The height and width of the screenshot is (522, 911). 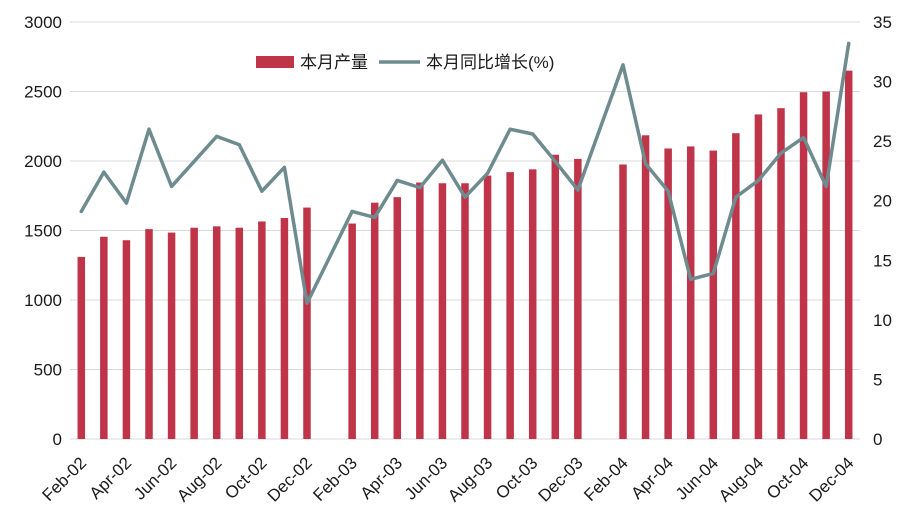 What do you see at coordinates (48, 370) in the screenshot?
I see `left-axis-tick-label: 500` at bounding box center [48, 370].